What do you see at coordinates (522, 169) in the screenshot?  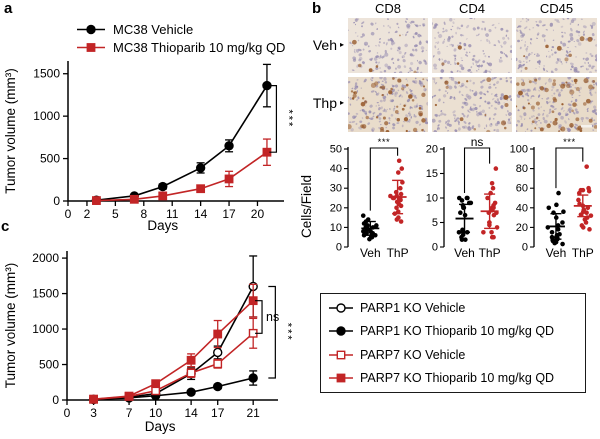 I see `svg-text: 80` at bounding box center [522, 169].